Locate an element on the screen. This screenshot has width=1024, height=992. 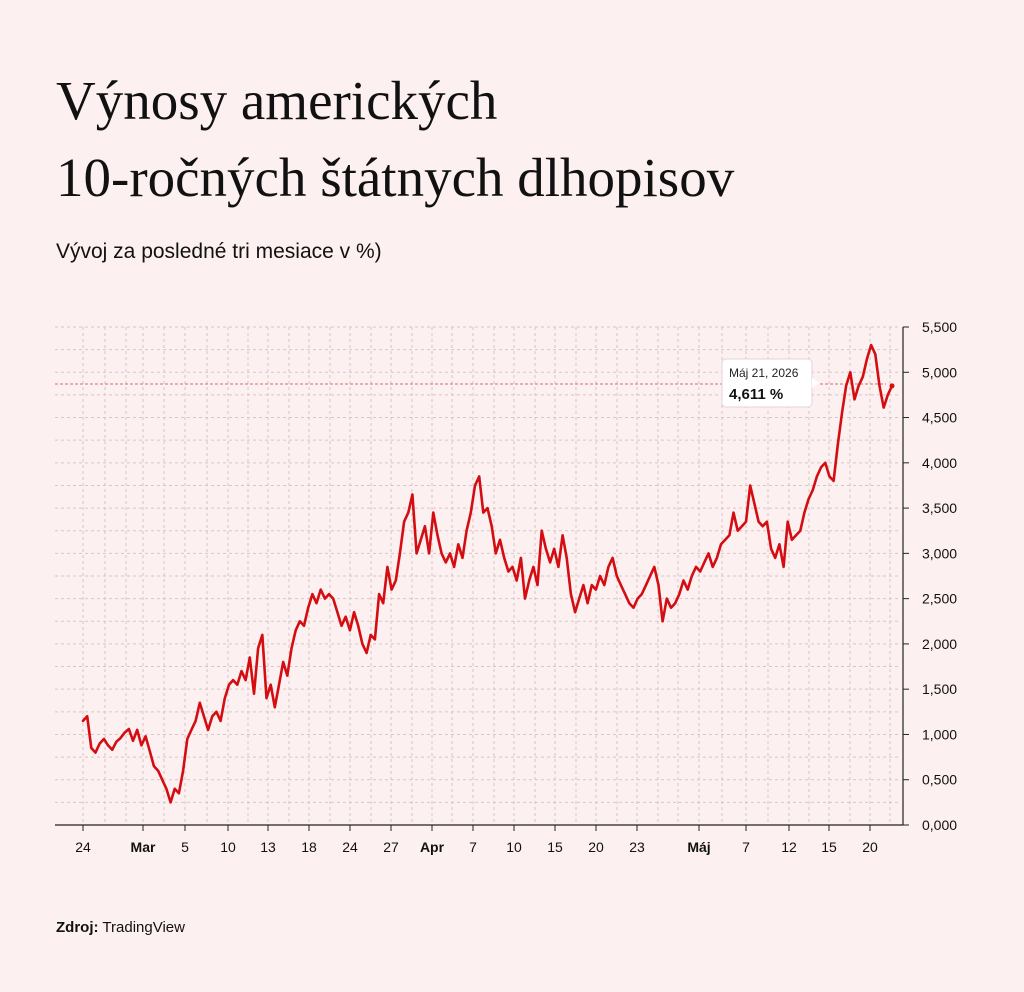
y-tick-label: 4,000 is located at coordinates (939, 463).